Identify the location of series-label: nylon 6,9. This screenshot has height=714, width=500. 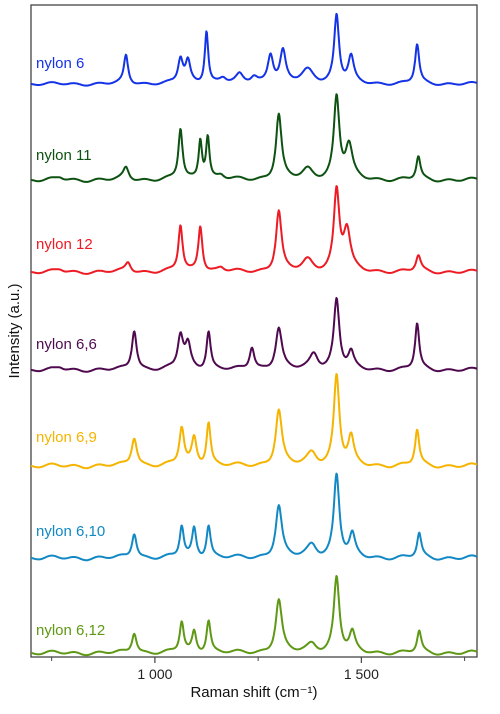
(66, 437).